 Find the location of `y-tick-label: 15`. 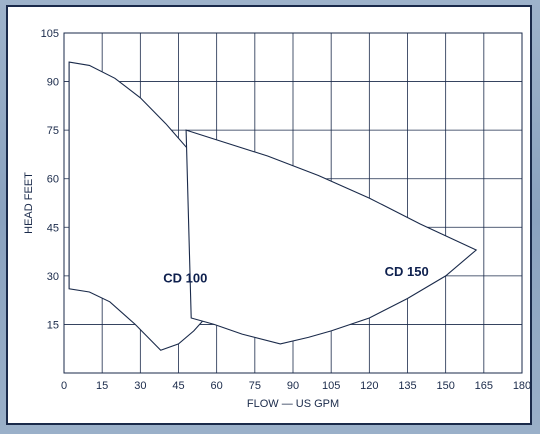

y-tick-label: 15 is located at coordinates (53, 325).